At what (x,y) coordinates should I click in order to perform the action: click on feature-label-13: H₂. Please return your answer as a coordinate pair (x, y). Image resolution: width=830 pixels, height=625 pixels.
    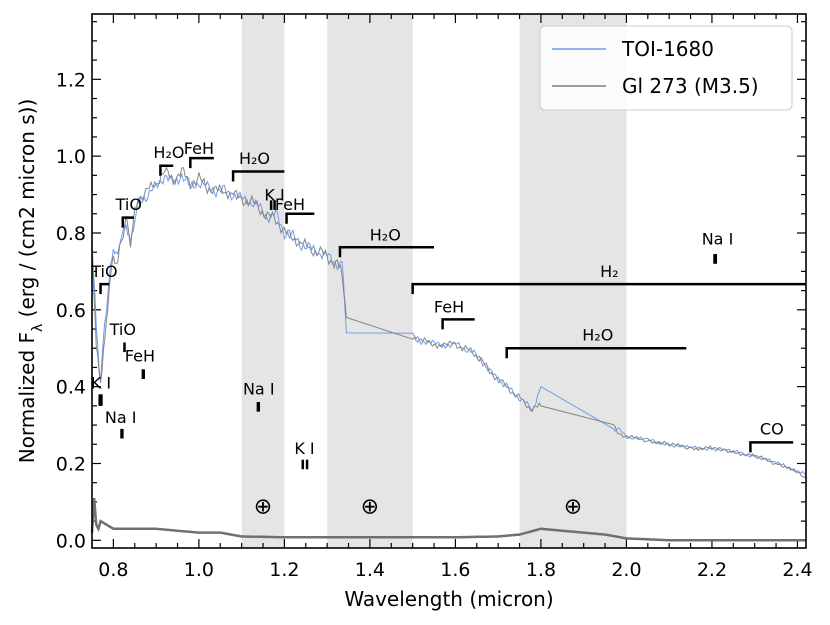
    Looking at the image, I should click on (609, 271).